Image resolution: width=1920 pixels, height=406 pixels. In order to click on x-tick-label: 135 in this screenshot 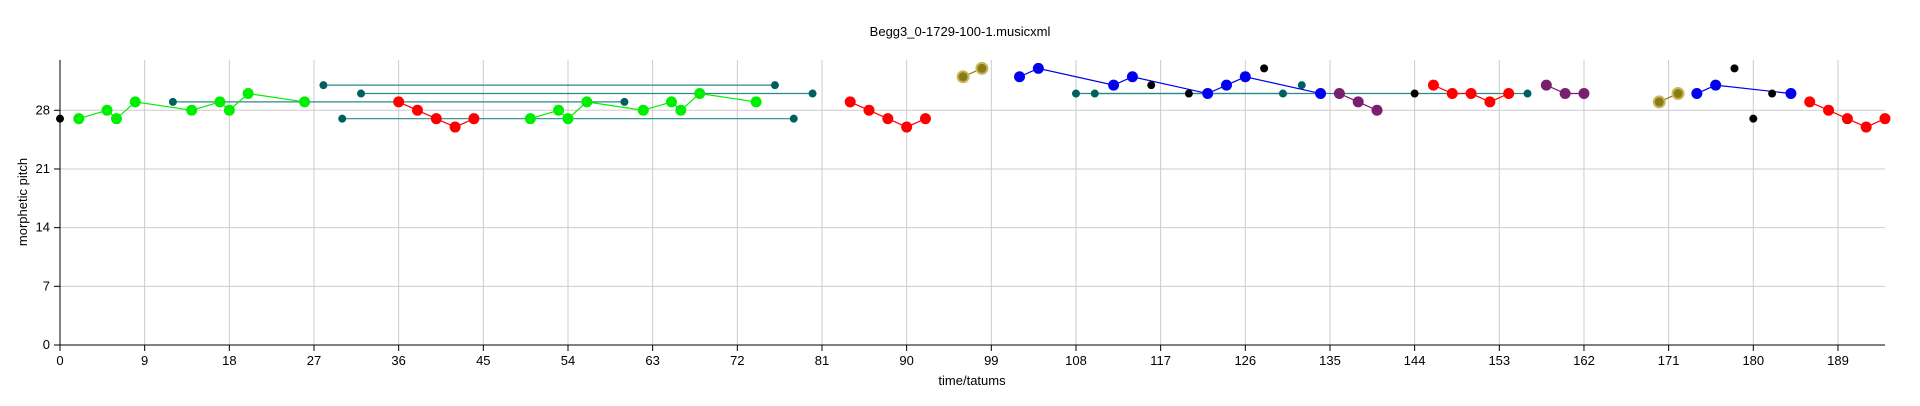, I will do `click(1330, 360)`.